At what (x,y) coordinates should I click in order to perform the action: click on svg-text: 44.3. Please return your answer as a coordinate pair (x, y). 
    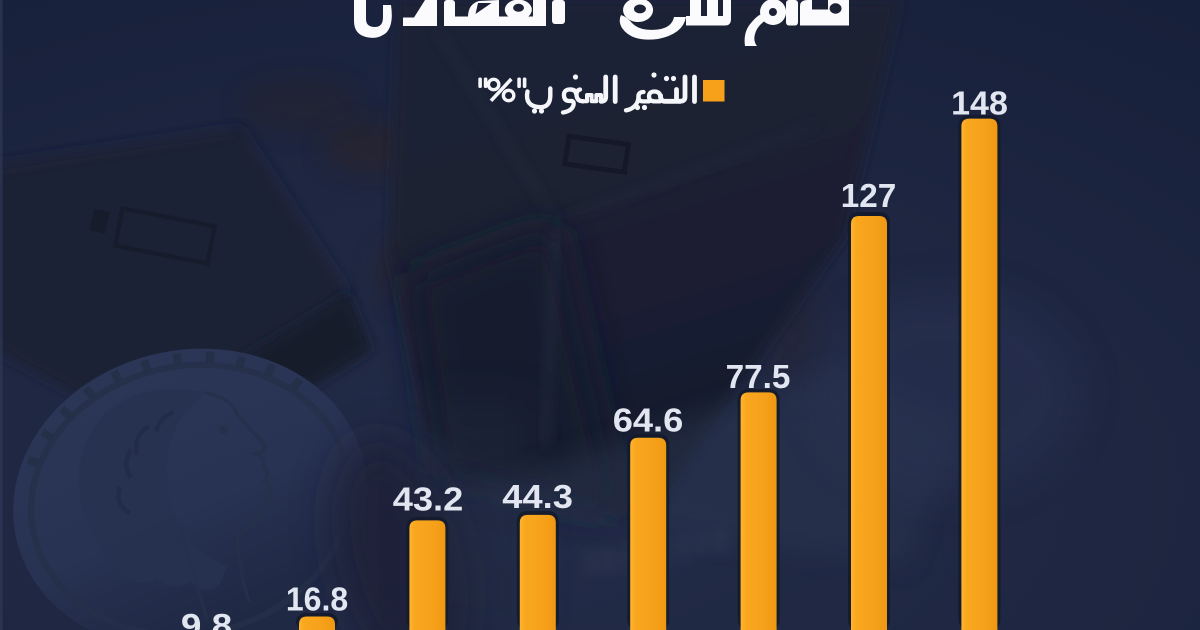
    Looking at the image, I should click on (537, 497).